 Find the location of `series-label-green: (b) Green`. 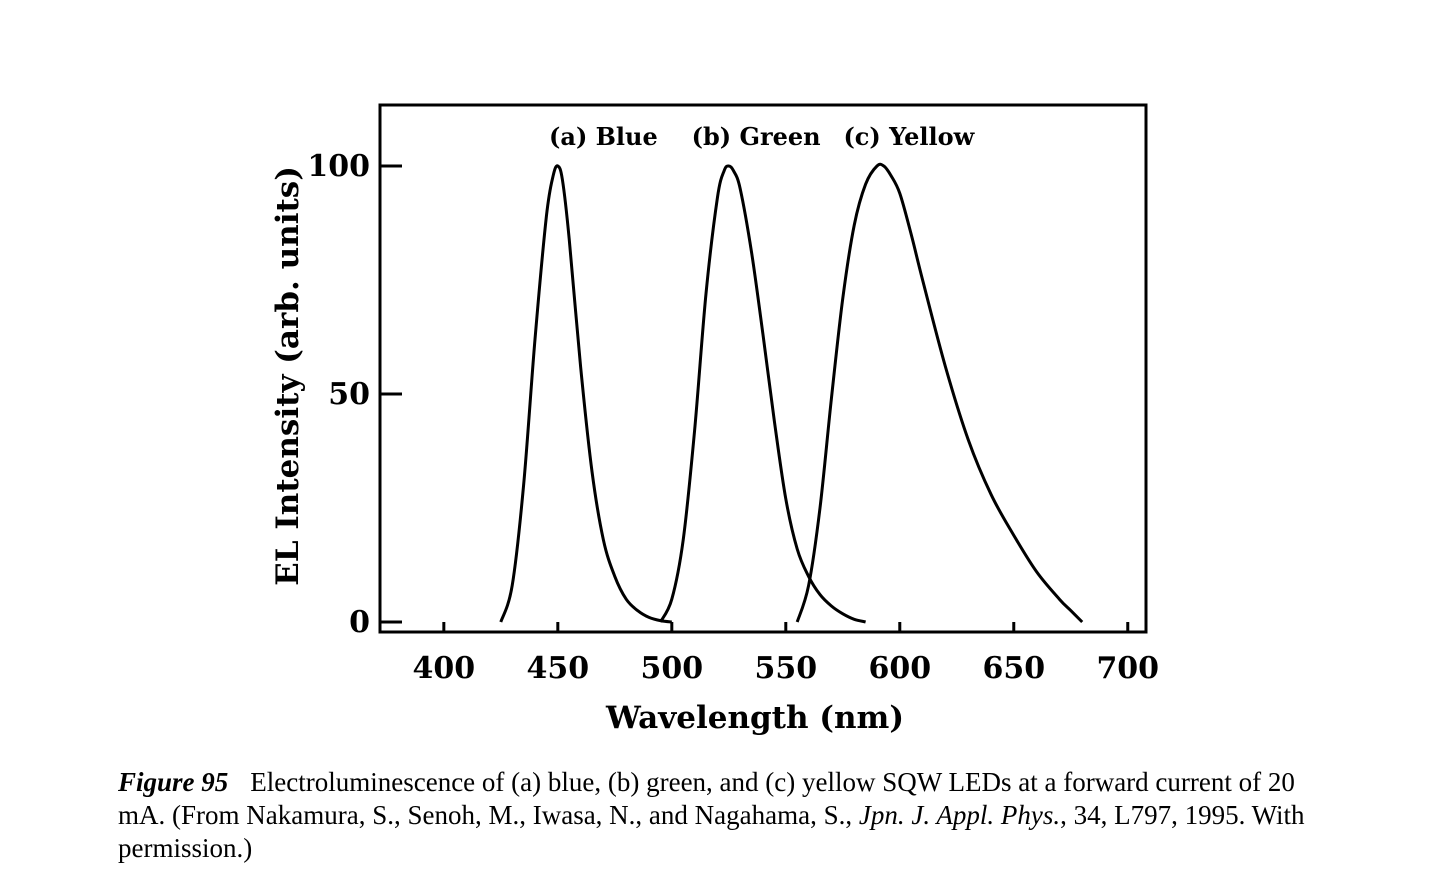

series-label-green: (b) Green is located at coordinates (756, 136).